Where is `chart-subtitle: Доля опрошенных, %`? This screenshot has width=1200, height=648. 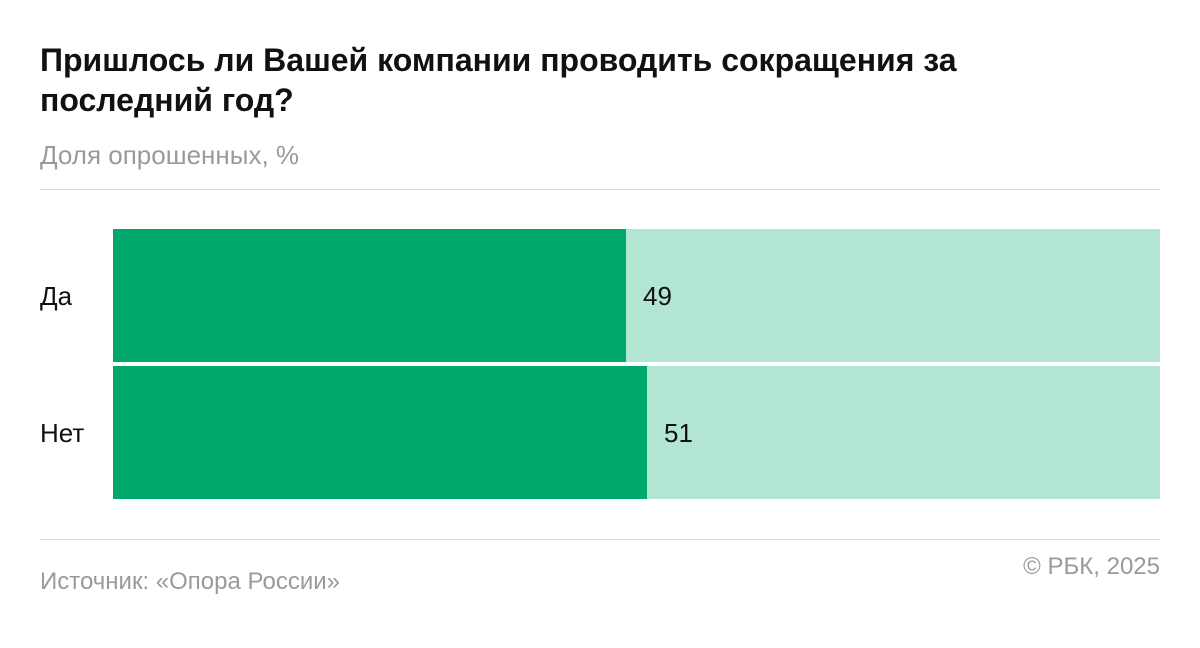 chart-subtitle: Доля опрошенных, % is located at coordinates (170, 155).